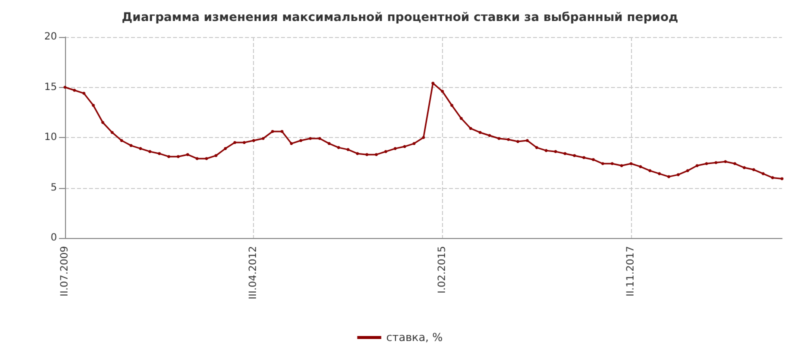 This screenshot has width=800, height=352. What do you see at coordinates (254, 273) in the screenshot?
I see `x-tick-label: III.04.2012` at bounding box center [254, 273].